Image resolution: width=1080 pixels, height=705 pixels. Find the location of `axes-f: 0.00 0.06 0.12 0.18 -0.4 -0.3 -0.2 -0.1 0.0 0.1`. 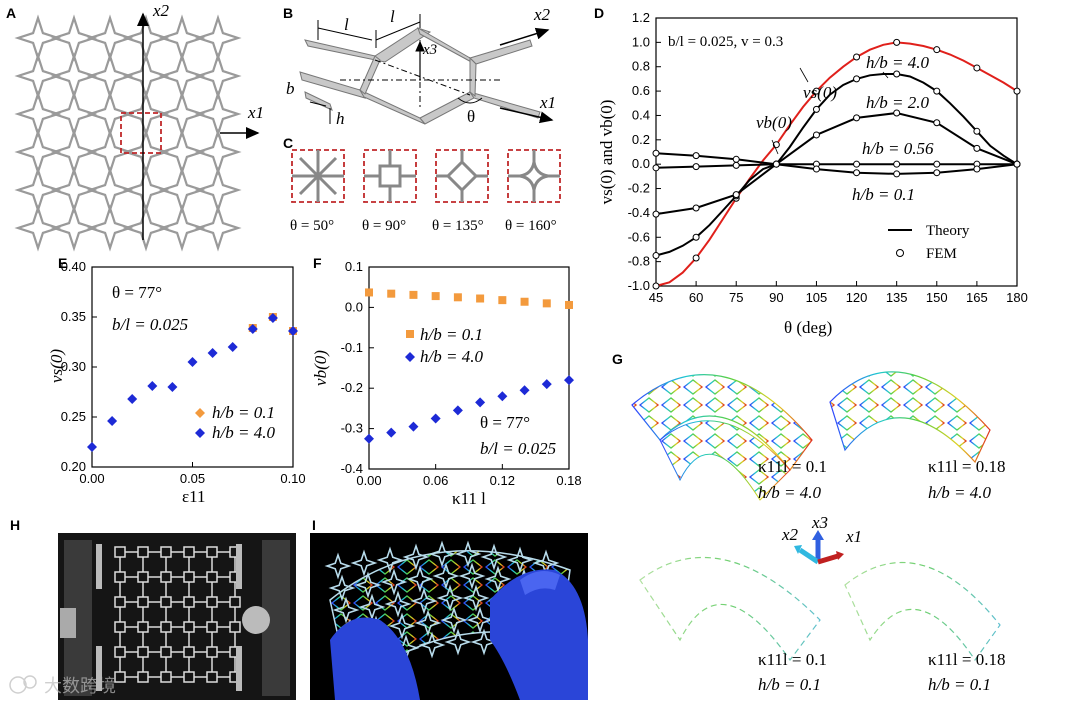

axes-f: 0.00 0.06 0.12 0.18 -0.4 -0.3 -0.2 -0.1 0.0 0.1 is located at coordinates (461, 373).